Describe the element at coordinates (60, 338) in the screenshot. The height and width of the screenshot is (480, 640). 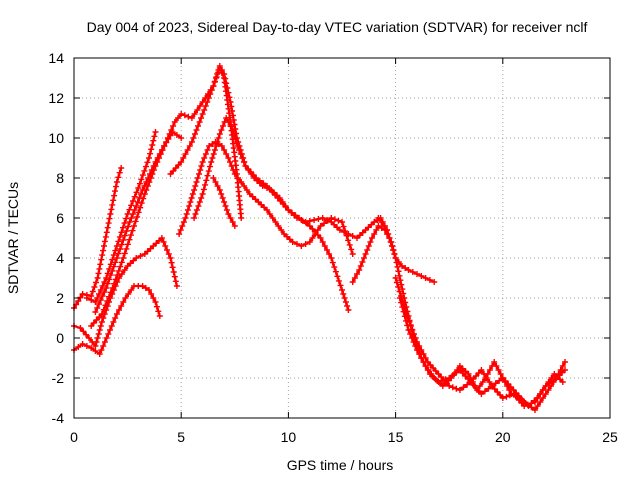
I see `y-tick-label: 0` at that location.